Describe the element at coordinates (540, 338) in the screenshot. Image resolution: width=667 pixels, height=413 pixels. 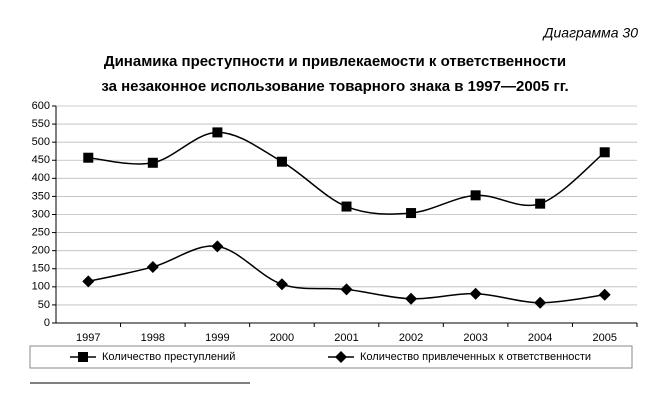
I see `x-tick-label: 2004` at that location.